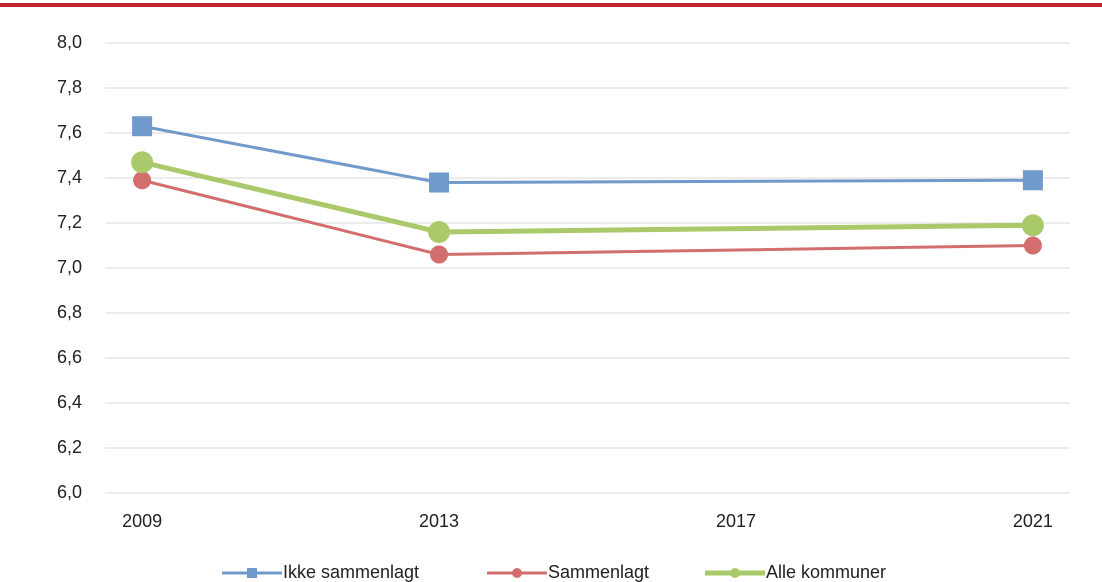 This screenshot has height=582, width=1102. Describe the element at coordinates (69, 267) in the screenshot. I see `y-tick-label: 7,0` at that location.